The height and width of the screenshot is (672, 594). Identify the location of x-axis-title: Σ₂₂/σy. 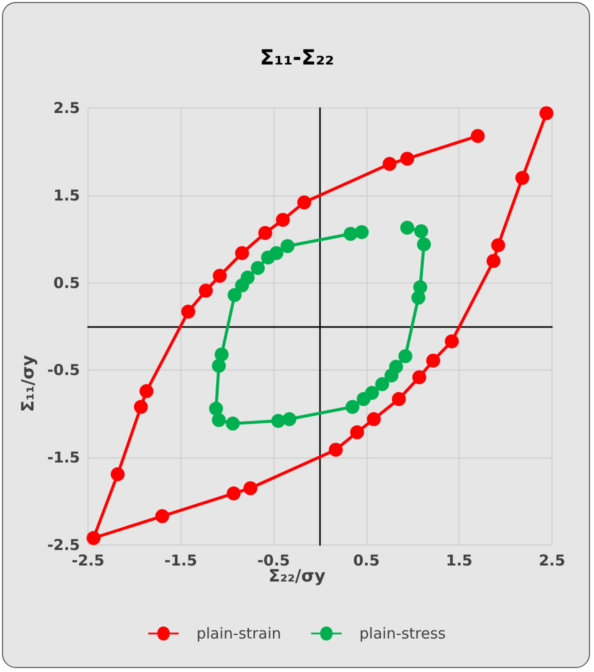
(297, 576).